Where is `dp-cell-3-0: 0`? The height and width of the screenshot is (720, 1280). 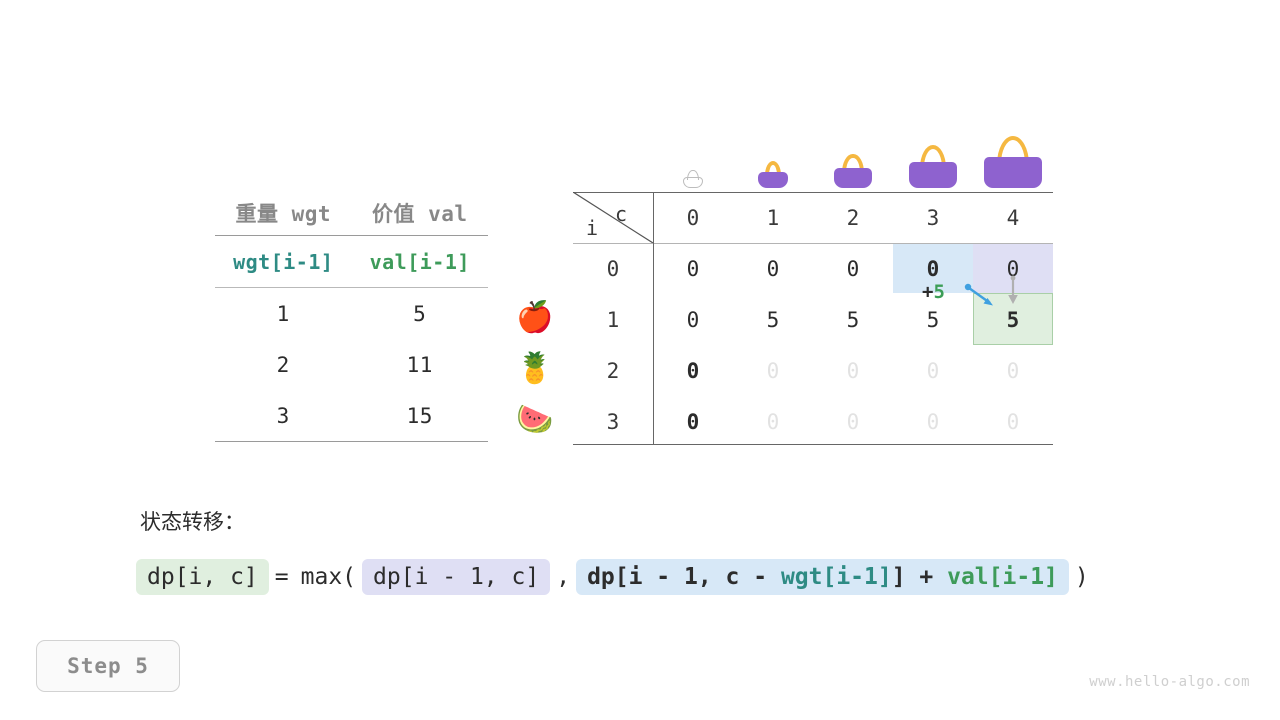
dp-cell-3-0: 0 is located at coordinates (693, 422).